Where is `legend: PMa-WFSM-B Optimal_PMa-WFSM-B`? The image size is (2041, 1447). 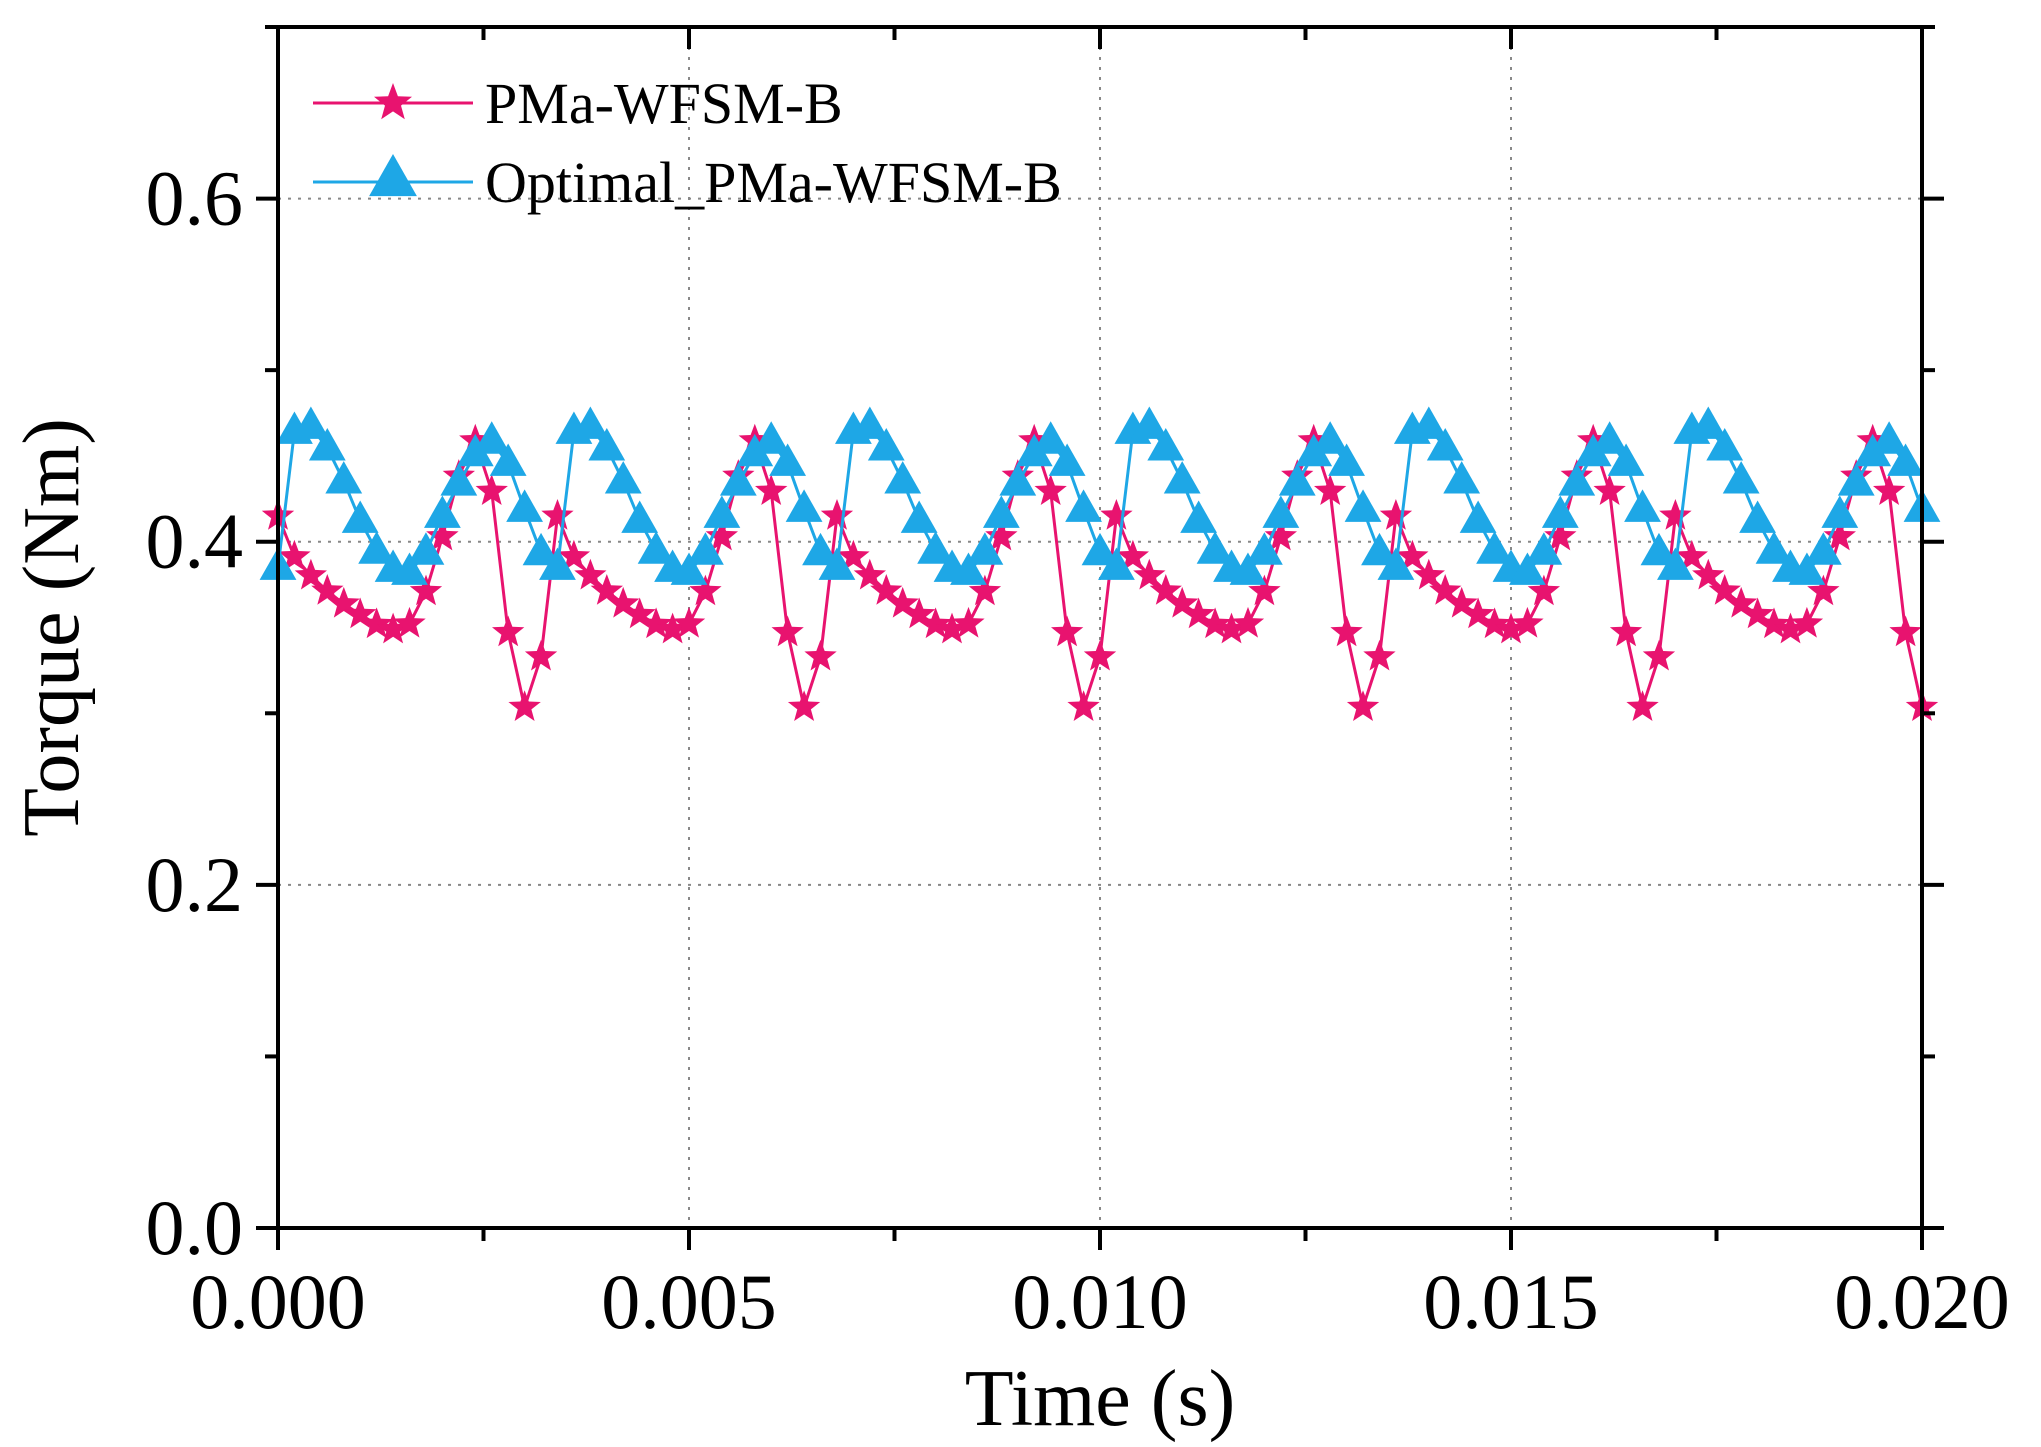 legend: PMa-WFSM-B Optimal_PMa-WFSM-B is located at coordinates (687, 143).